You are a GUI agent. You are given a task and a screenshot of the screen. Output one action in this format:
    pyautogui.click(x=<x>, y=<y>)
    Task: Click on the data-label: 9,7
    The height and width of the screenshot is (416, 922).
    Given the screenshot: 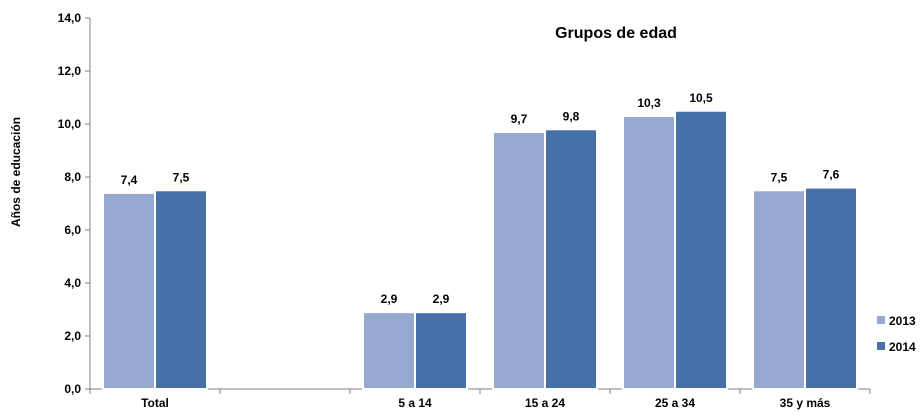 What is the action you would take?
    pyautogui.click(x=519, y=119)
    